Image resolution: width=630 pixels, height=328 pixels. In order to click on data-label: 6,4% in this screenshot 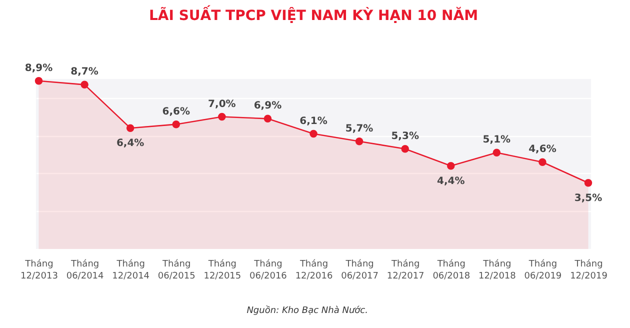, I will do `click(130, 144)`.